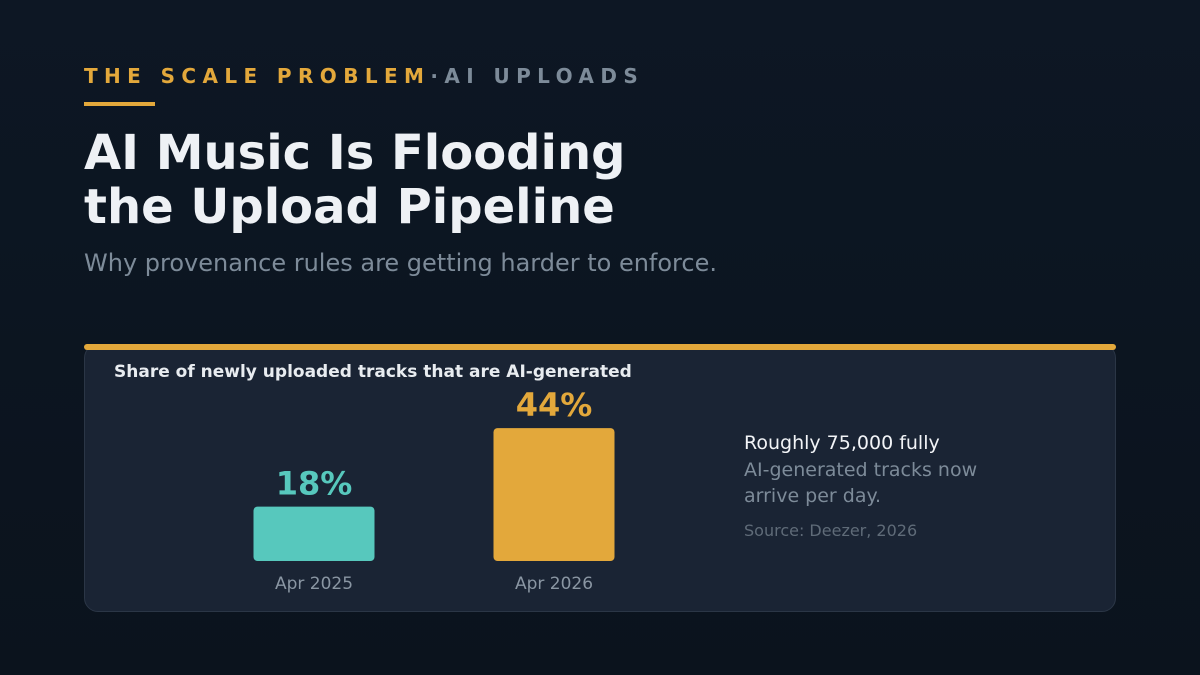 The width and height of the screenshot is (1200, 675). What do you see at coordinates (554, 584) in the screenshot?
I see `category-label: Apr 2026` at bounding box center [554, 584].